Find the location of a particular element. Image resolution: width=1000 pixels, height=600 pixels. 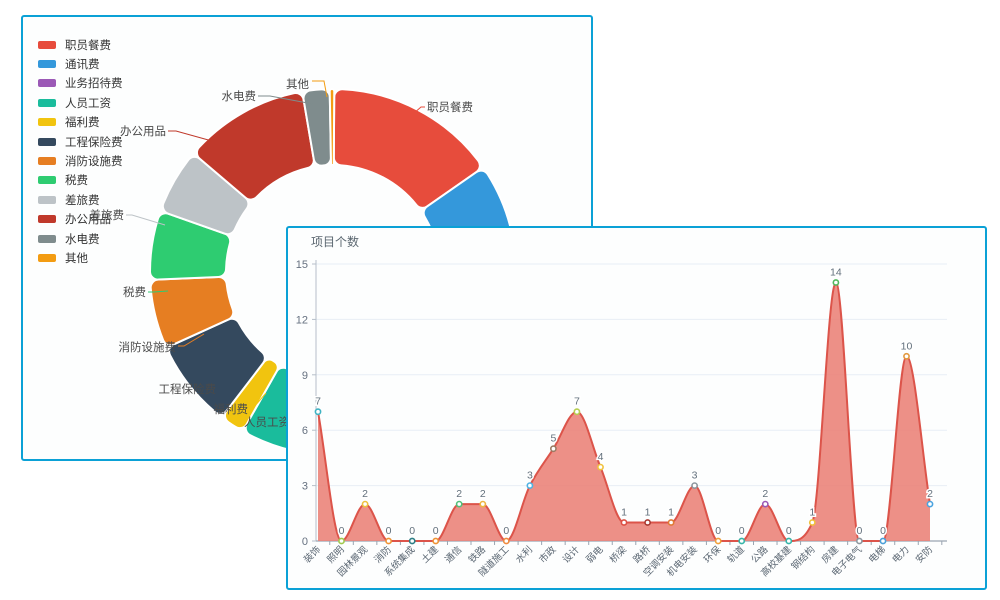

legend-label-4: 福利费 is located at coordinates (82, 123).